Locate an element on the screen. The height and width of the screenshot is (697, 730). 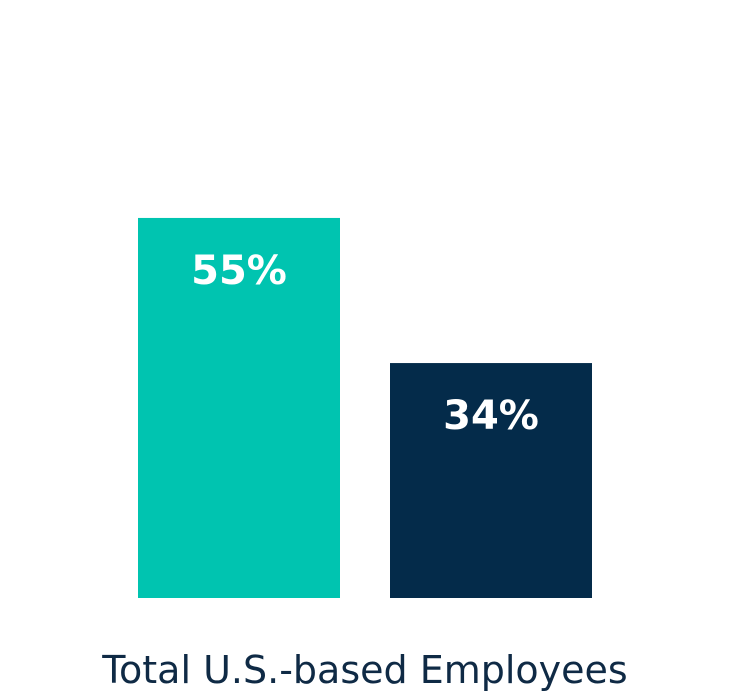
x-category-label: Total U.S.-based Employees is located at coordinates (364, 670).